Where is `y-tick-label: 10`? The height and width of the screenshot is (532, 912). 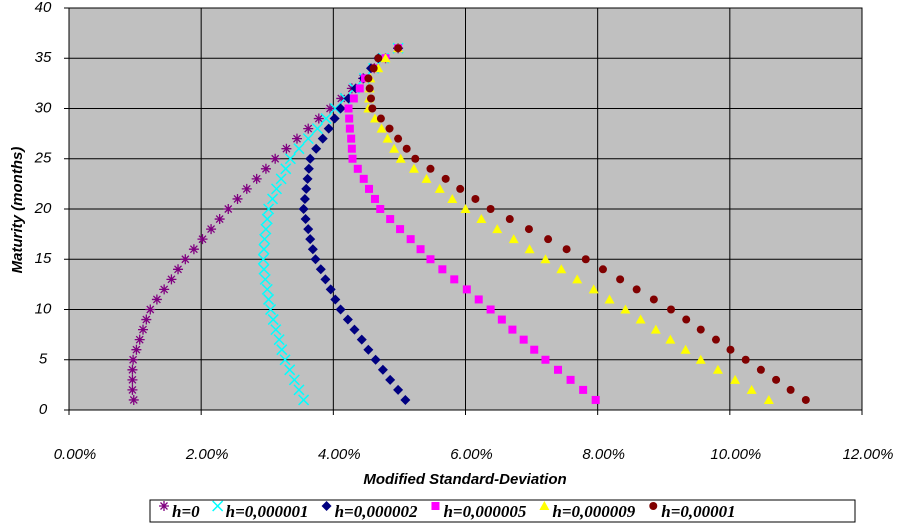 y-tick-label: 10 is located at coordinates (43, 308).